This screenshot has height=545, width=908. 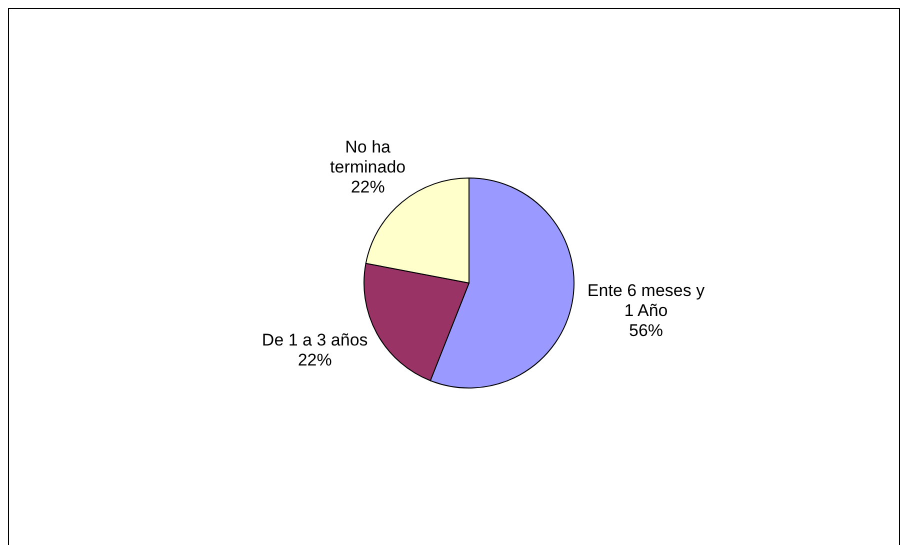 What do you see at coordinates (368, 156) in the screenshot?
I see `slice-label: No ha terminado` at bounding box center [368, 156].